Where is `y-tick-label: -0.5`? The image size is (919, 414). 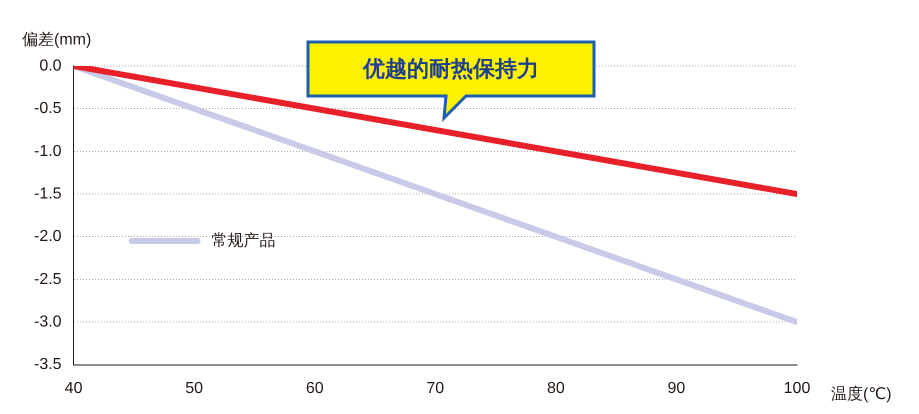 y-tick-label: -0.5 is located at coordinates (48, 109).